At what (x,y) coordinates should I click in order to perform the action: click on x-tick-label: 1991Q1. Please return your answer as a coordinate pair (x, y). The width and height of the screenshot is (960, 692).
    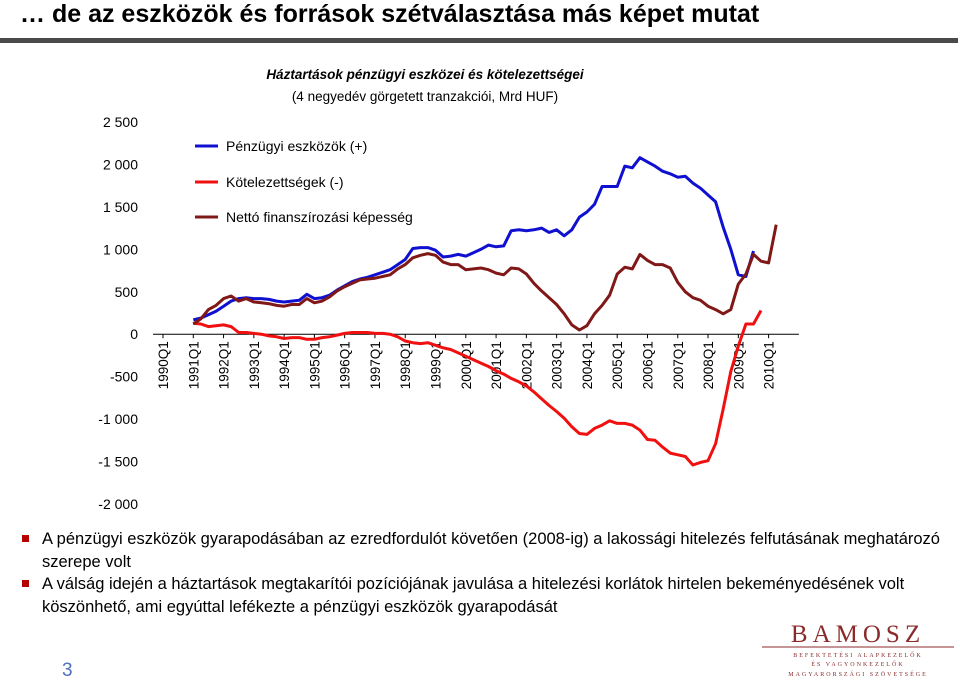
    Looking at the image, I should click on (193, 365).